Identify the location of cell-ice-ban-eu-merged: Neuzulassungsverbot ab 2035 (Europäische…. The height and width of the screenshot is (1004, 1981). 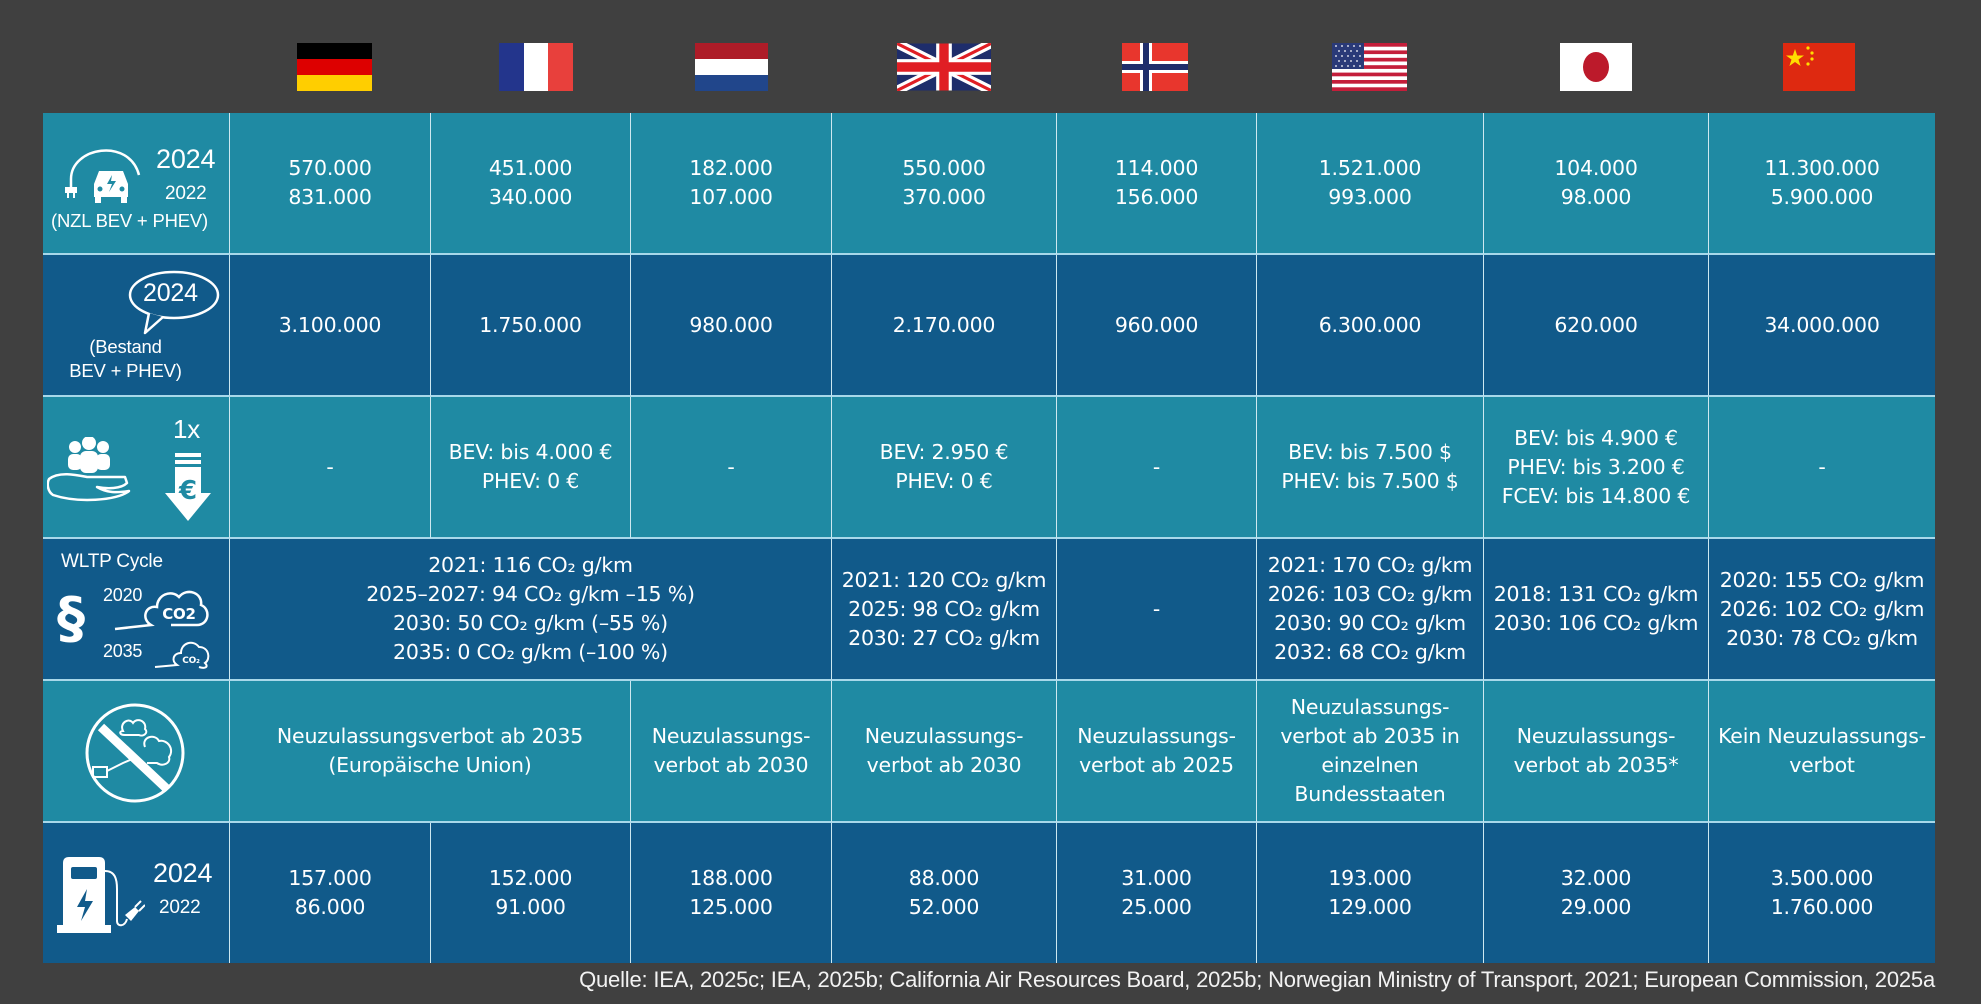
(430, 752).